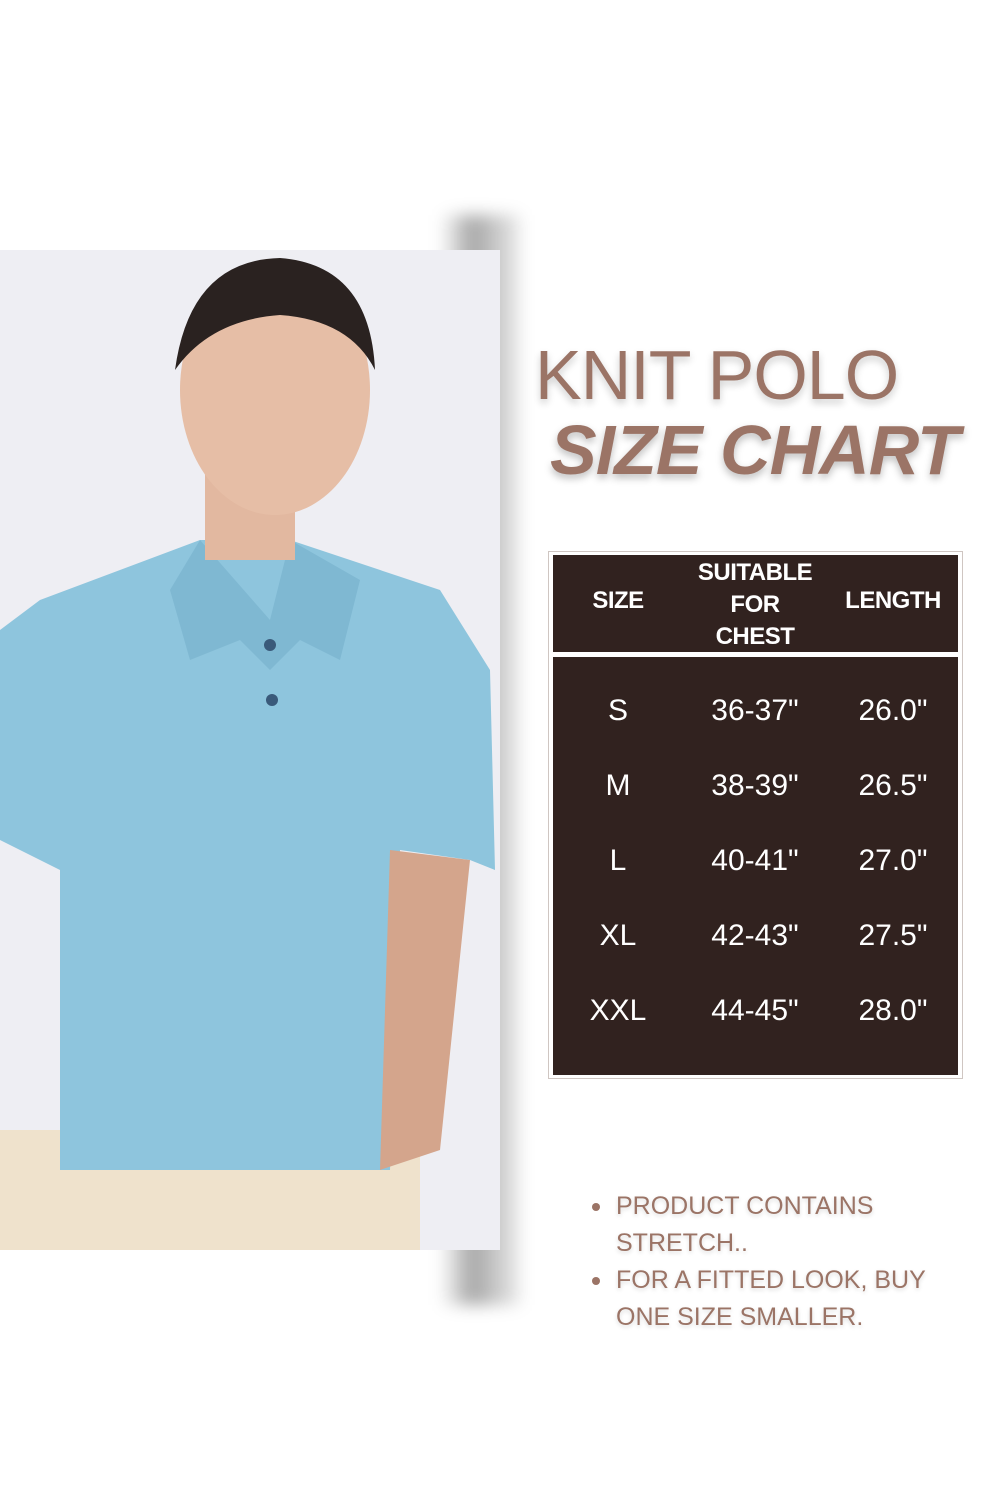 This screenshot has height=1500, width=1000. What do you see at coordinates (893, 1010) in the screenshot?
I see `length-cell: 28.0"` at bounding box center [893, 1010].